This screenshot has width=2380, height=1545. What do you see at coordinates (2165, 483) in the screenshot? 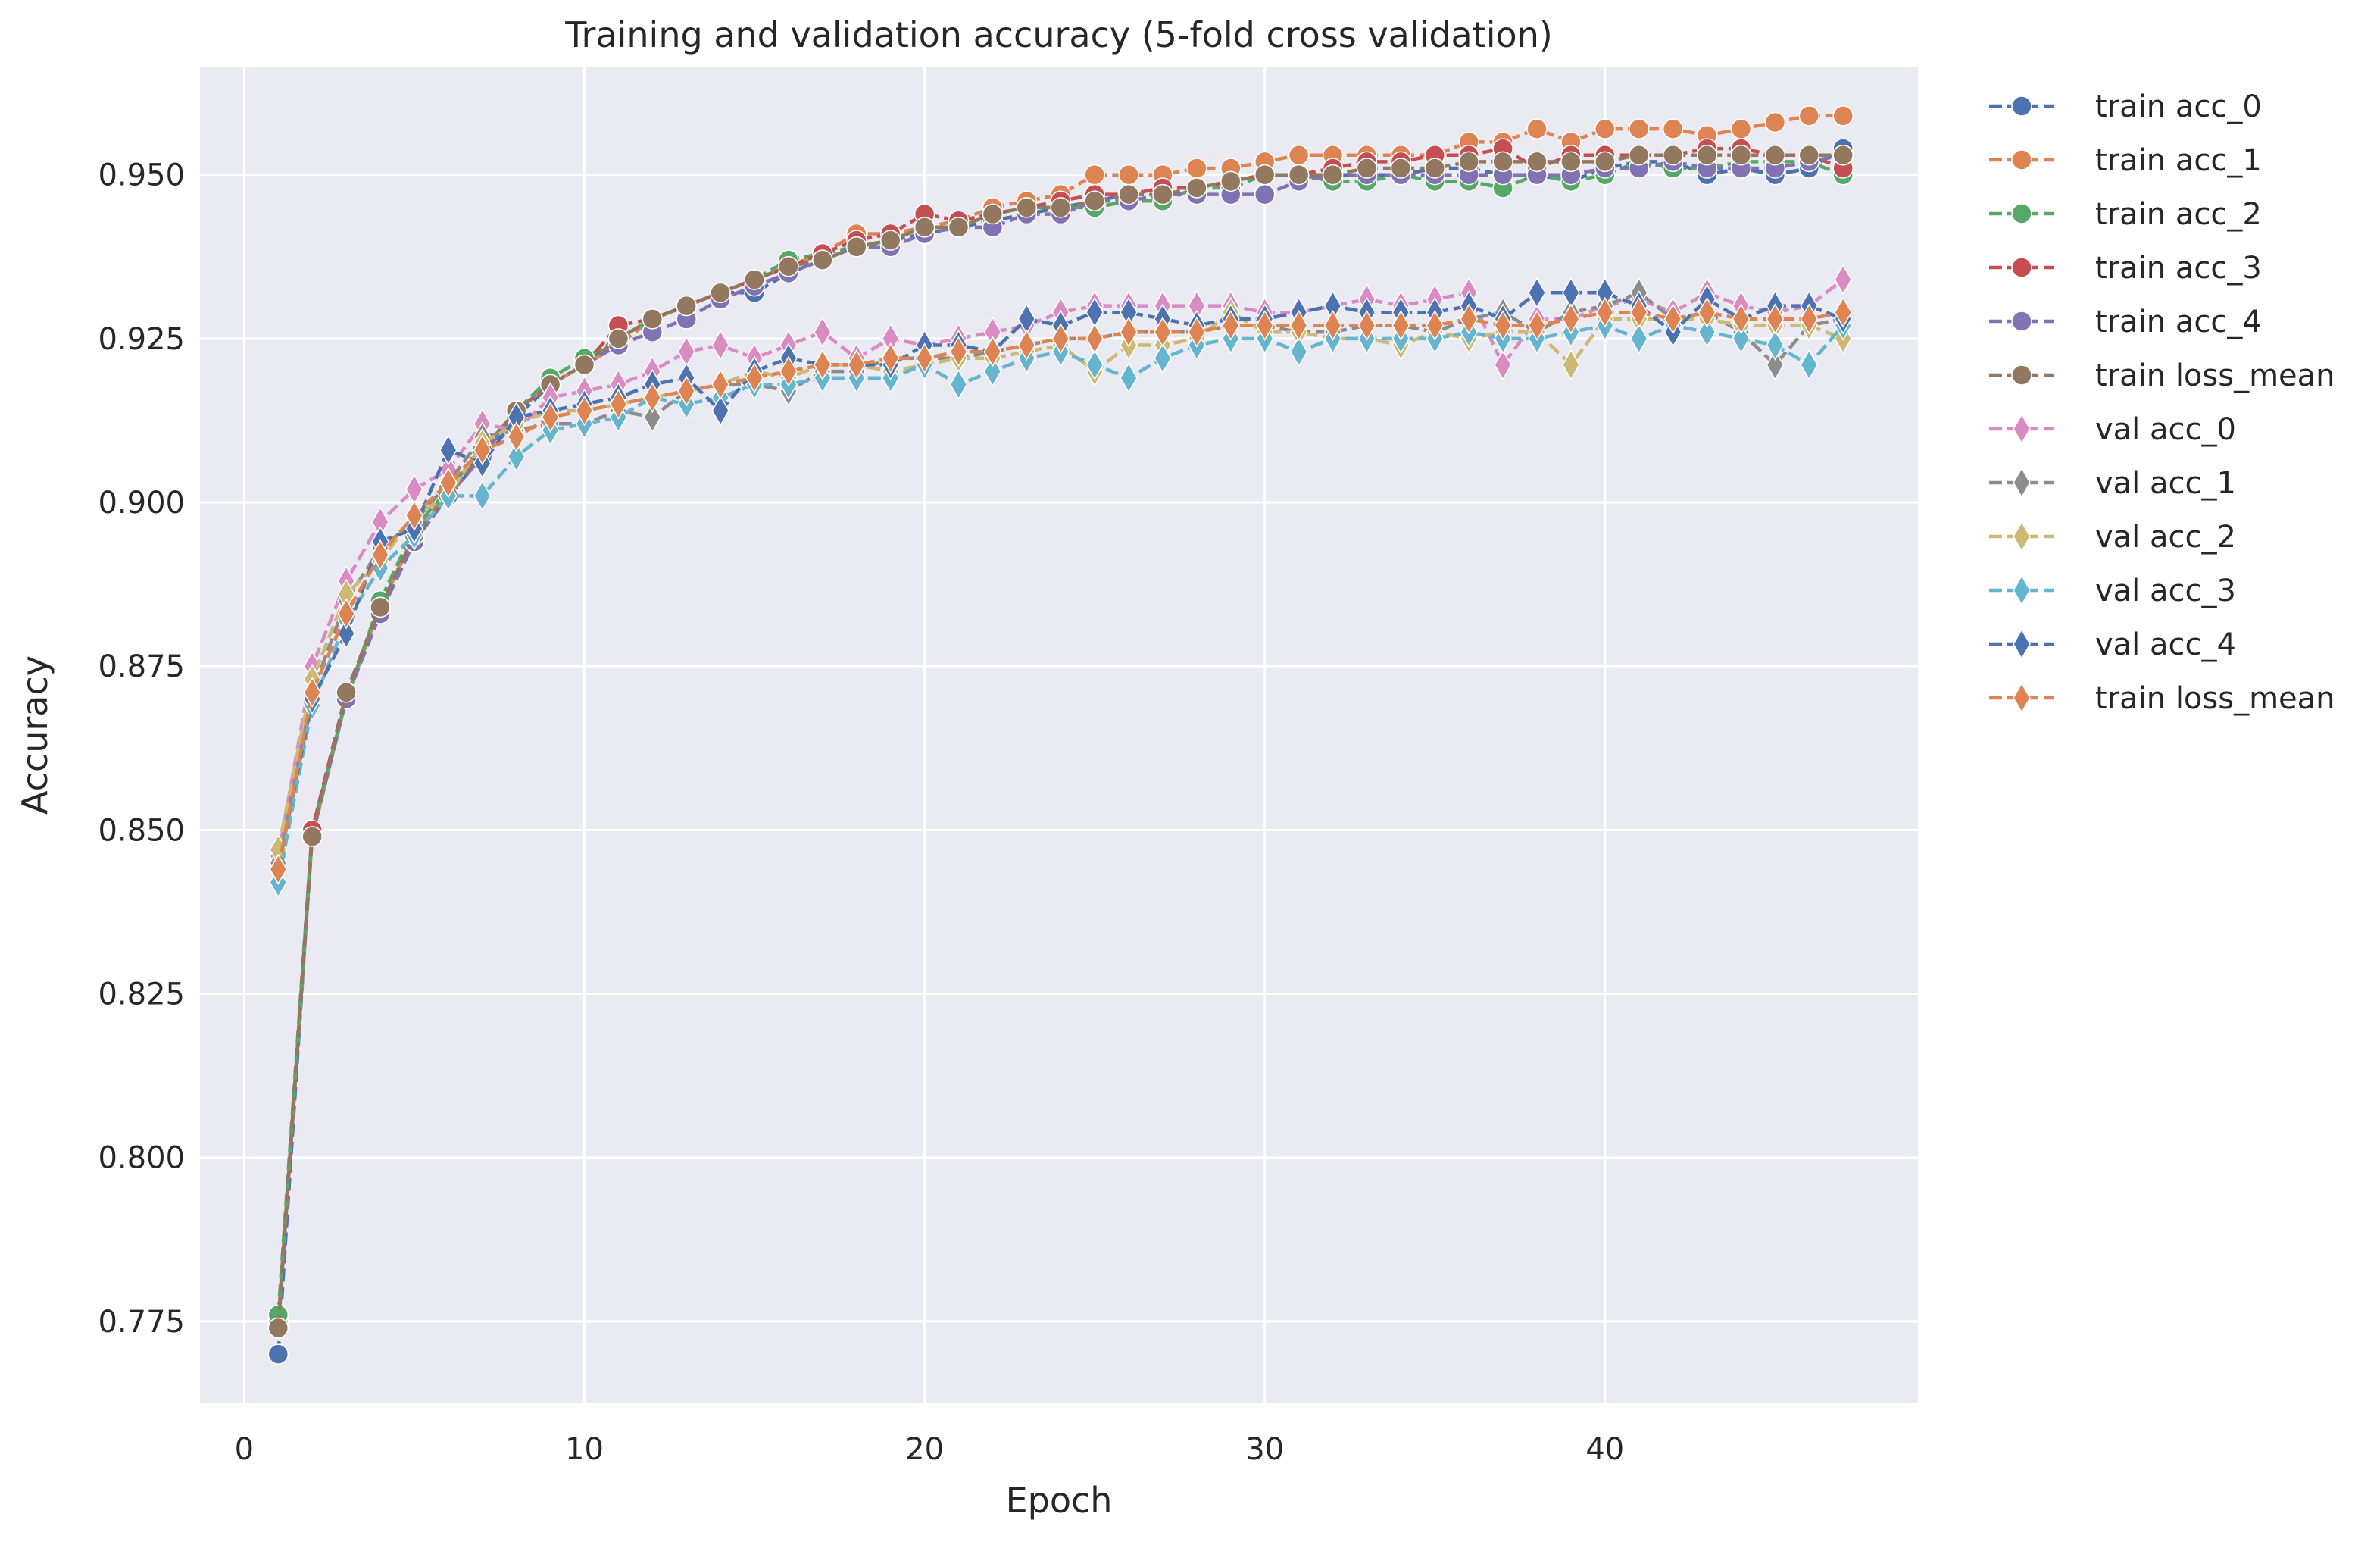
I see `legend-label: val acc_1` at bounding box center [2165, 483].